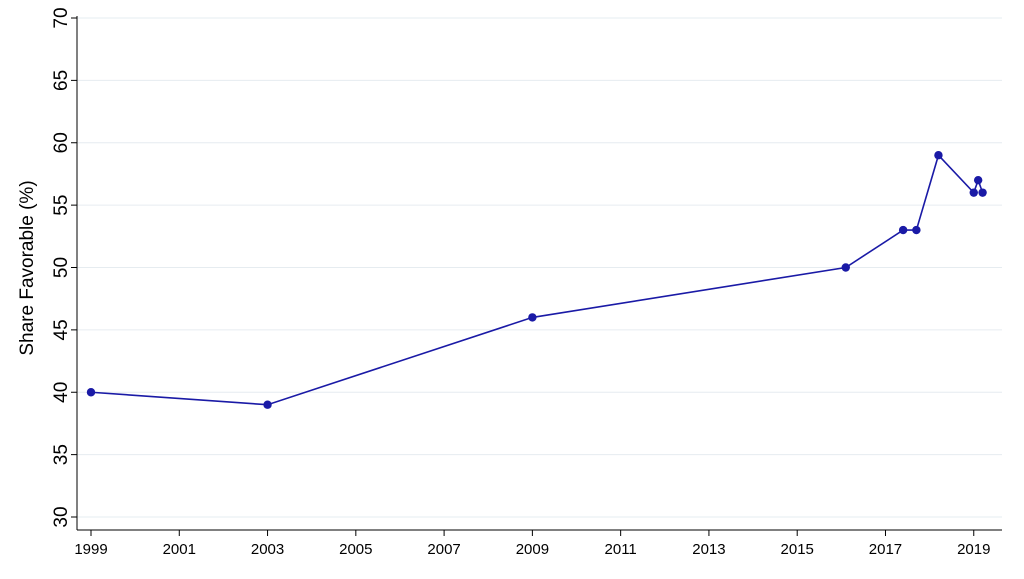 The width and height of the screenshot is (1024, 579). I want to click on x-tick-label: 2017, so click(885, 549).